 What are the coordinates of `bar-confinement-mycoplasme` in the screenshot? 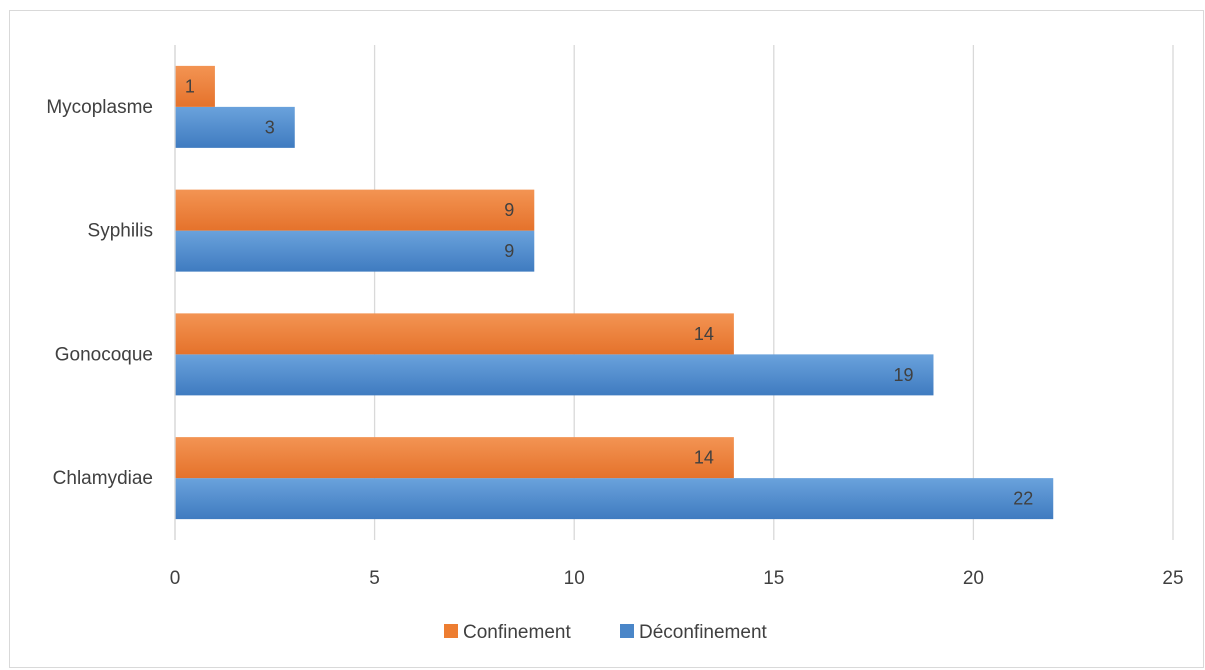 It's located at (195, 86).